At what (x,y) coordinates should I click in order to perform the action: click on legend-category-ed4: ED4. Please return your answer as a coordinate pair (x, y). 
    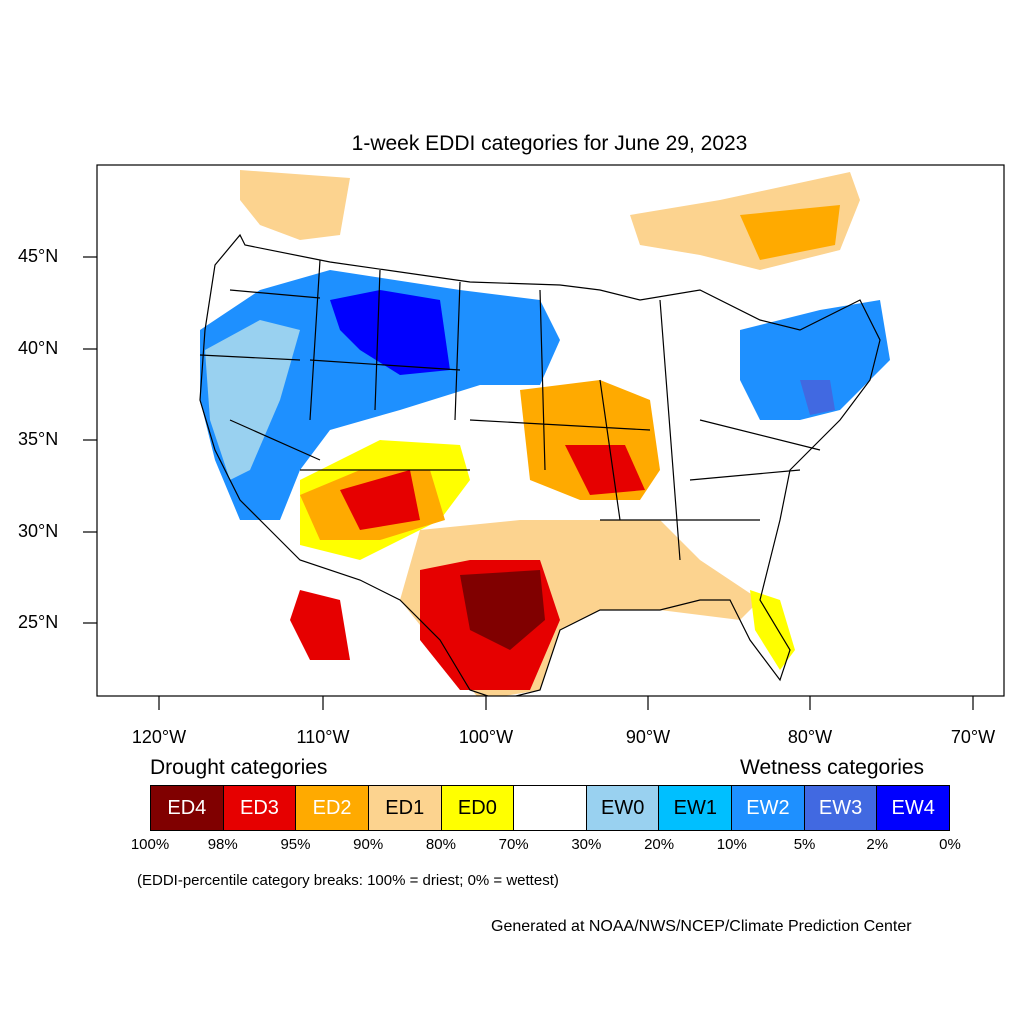
    Looking at the image, I should click on (187, 808).